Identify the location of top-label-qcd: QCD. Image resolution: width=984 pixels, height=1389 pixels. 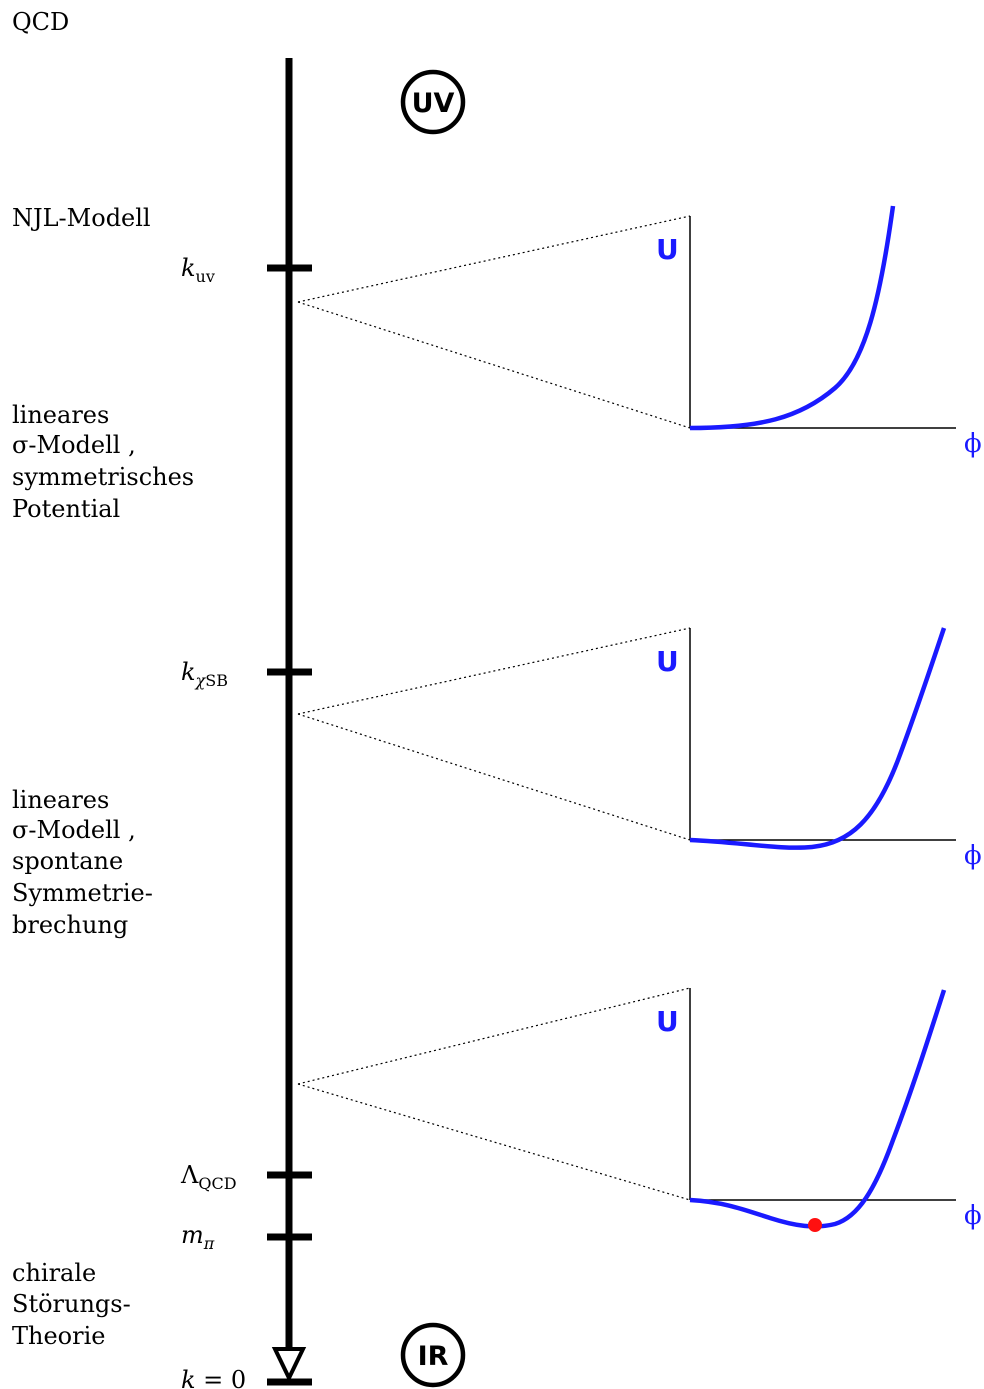
(40, 22).